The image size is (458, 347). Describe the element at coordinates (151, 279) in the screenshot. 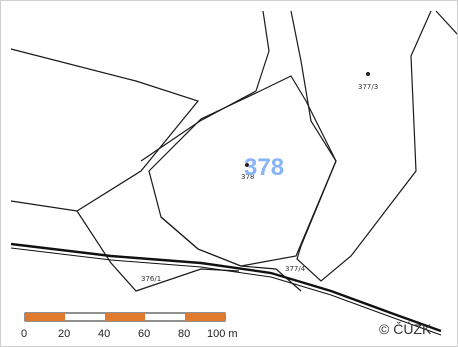

I see `parcel-label-376-1: 376/1` at that location.